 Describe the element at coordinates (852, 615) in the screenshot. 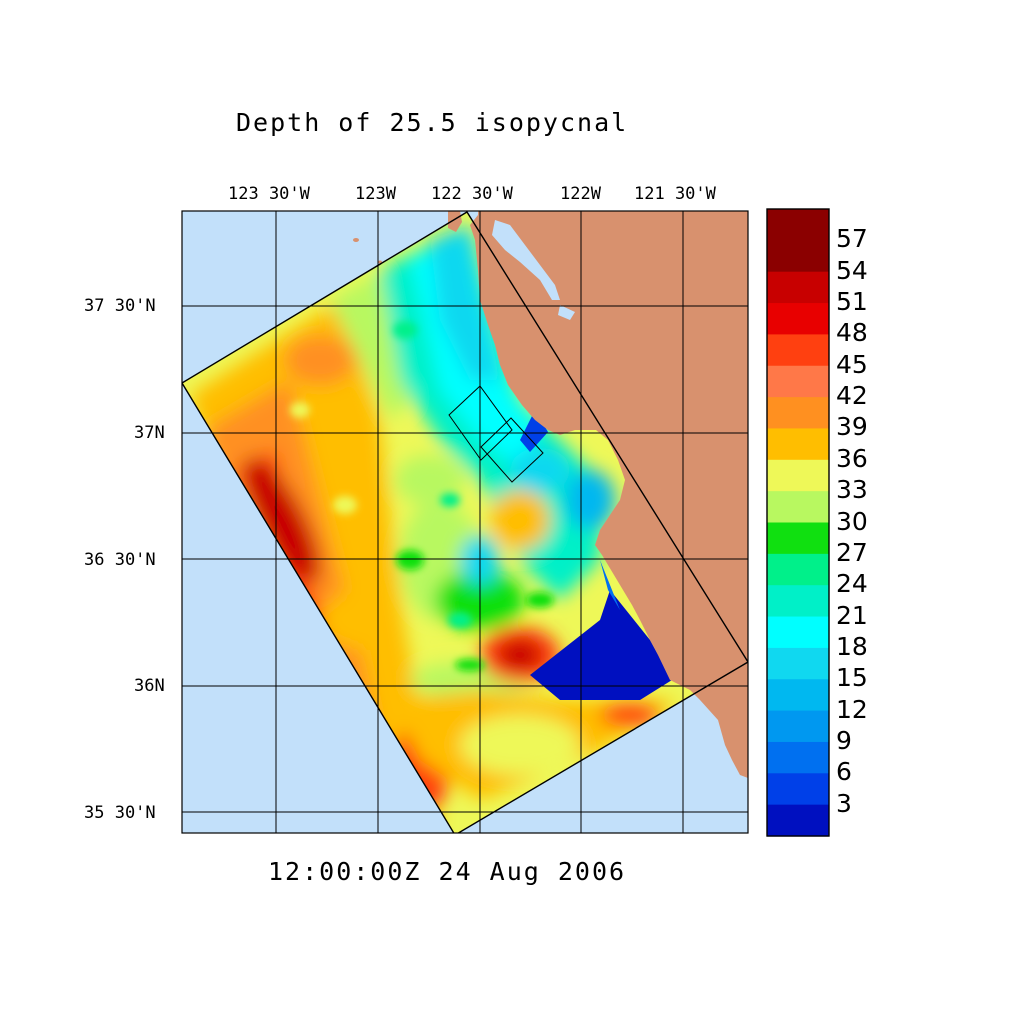

I see `colorbar-label: 21` at that location.